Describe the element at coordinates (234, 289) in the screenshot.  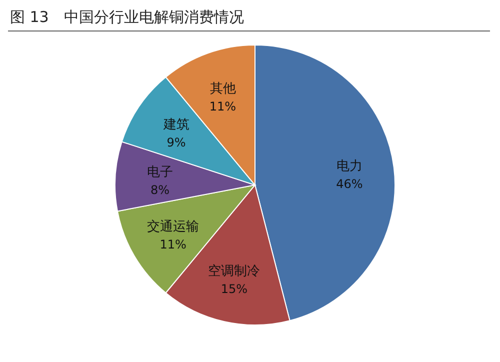
I see `data-label: 15%` at that location.